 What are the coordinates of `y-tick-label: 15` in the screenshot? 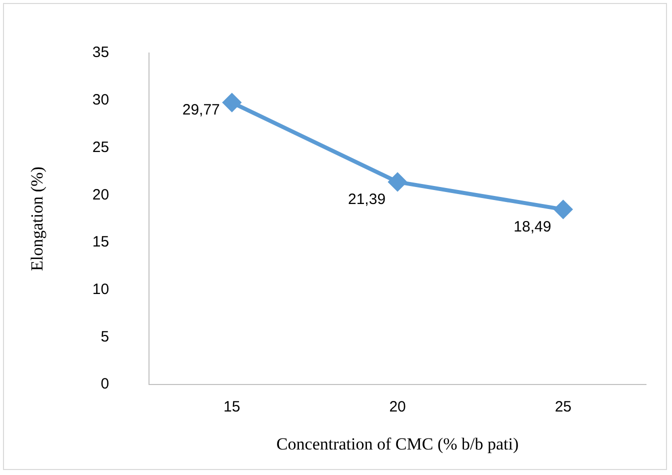 It's located at (101, 242).